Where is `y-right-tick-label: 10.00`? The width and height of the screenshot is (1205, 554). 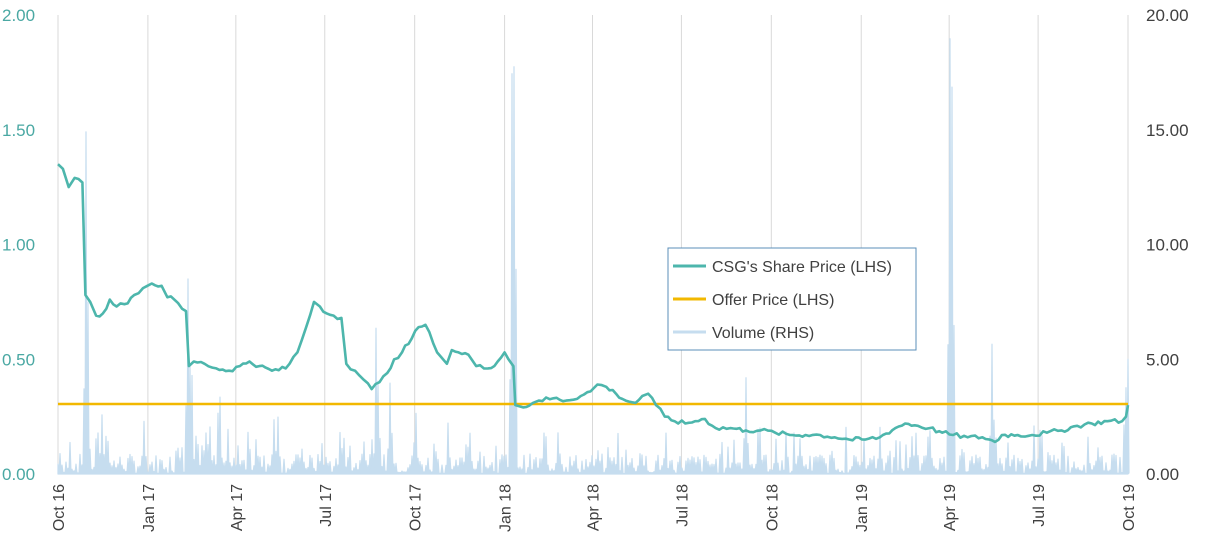 y-right-tick-label: 10.00 is located at coordinates (1167, 245).